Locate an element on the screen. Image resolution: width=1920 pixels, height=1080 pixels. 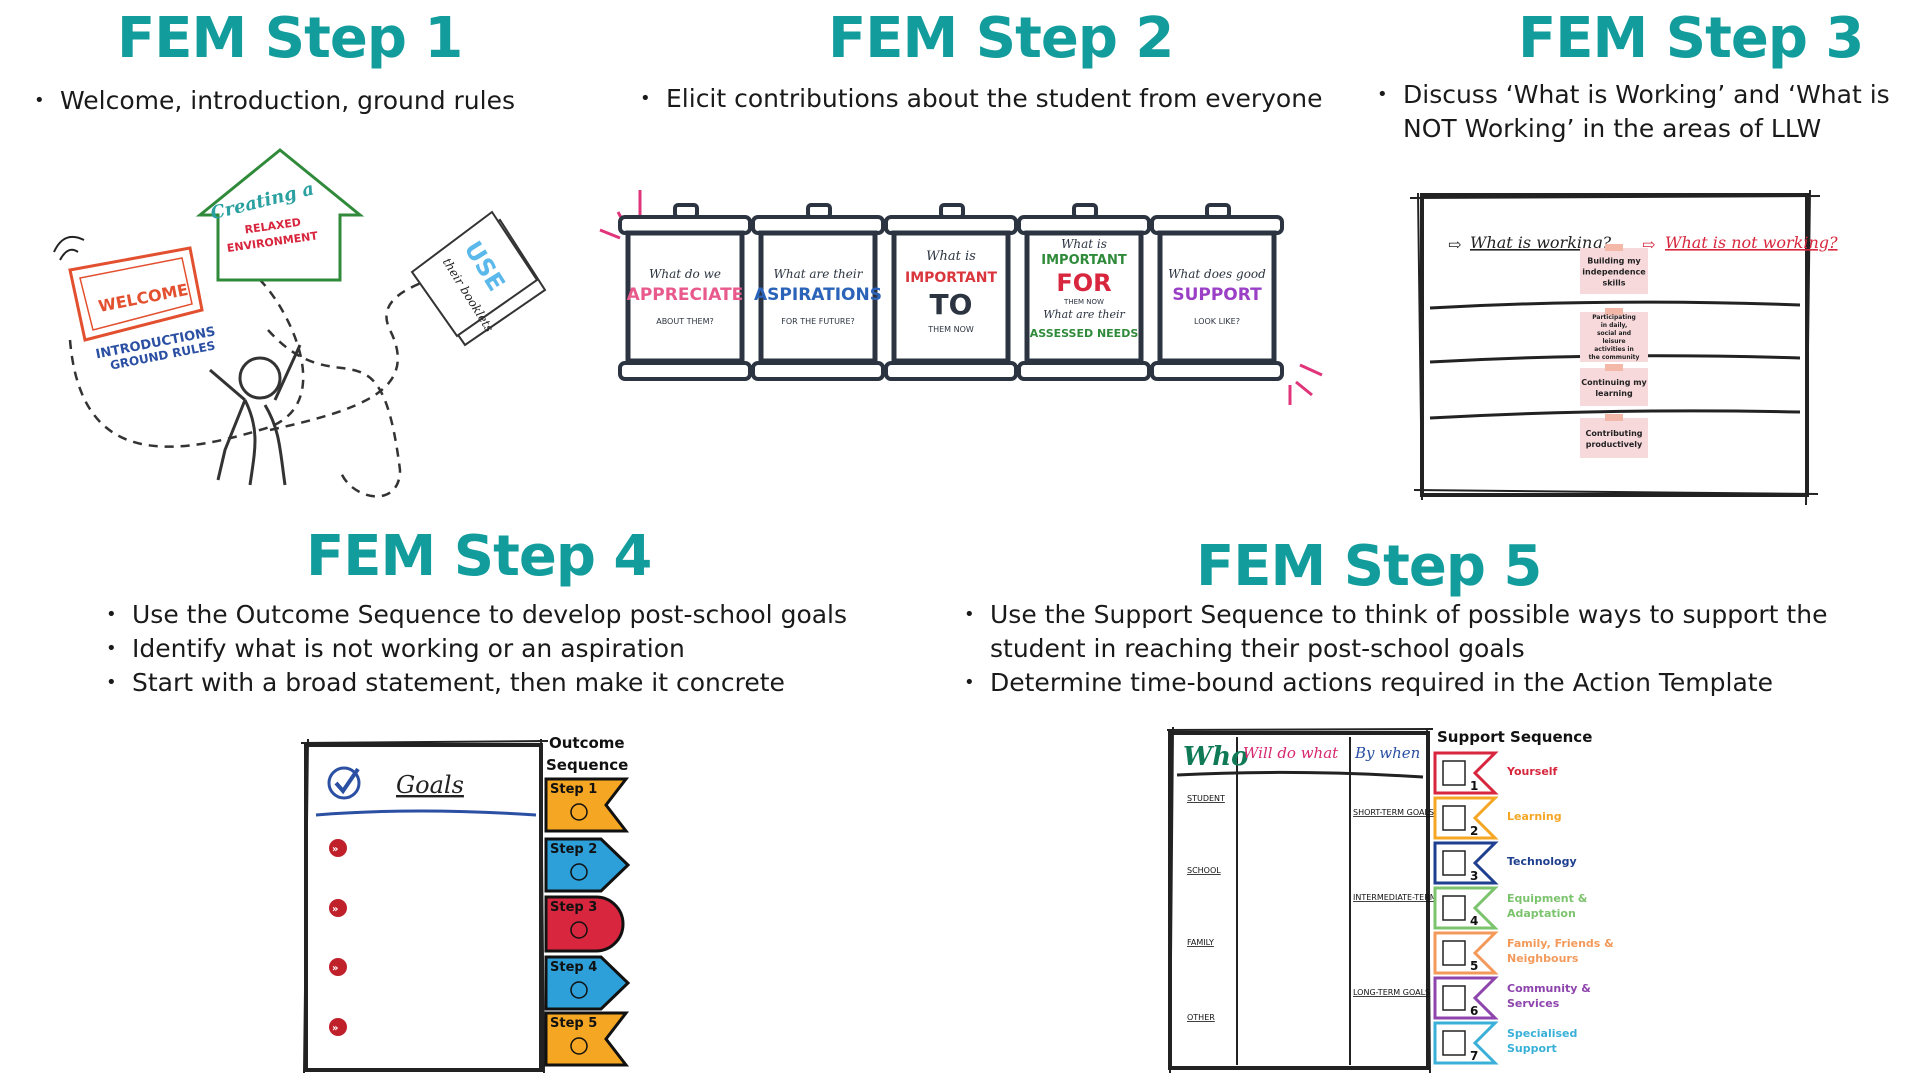
outcome-step-3: Step 3 is located at coordinates (584, 924).